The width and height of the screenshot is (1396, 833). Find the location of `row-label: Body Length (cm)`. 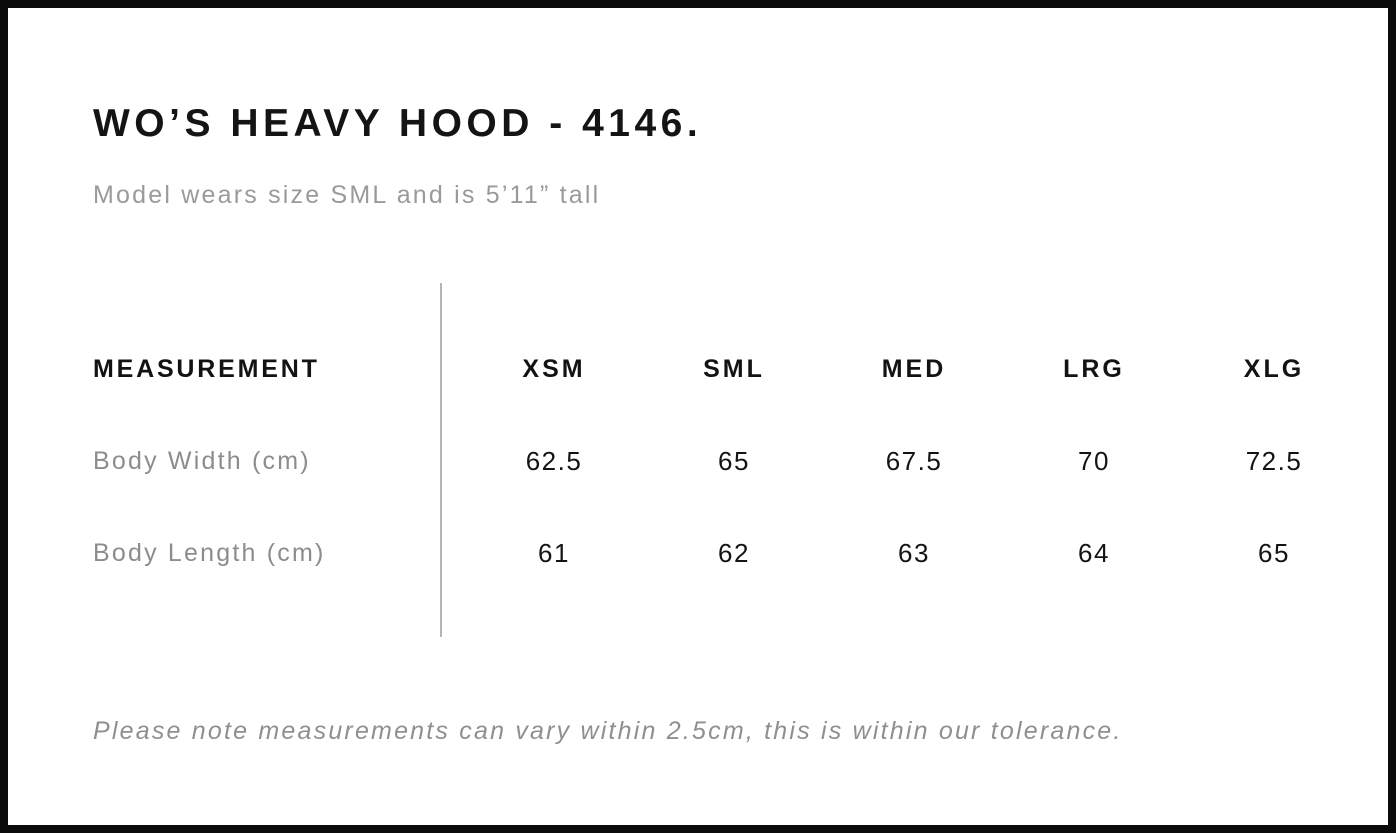

row-label: Body Length (cm) is located at coordinates (209, 552).